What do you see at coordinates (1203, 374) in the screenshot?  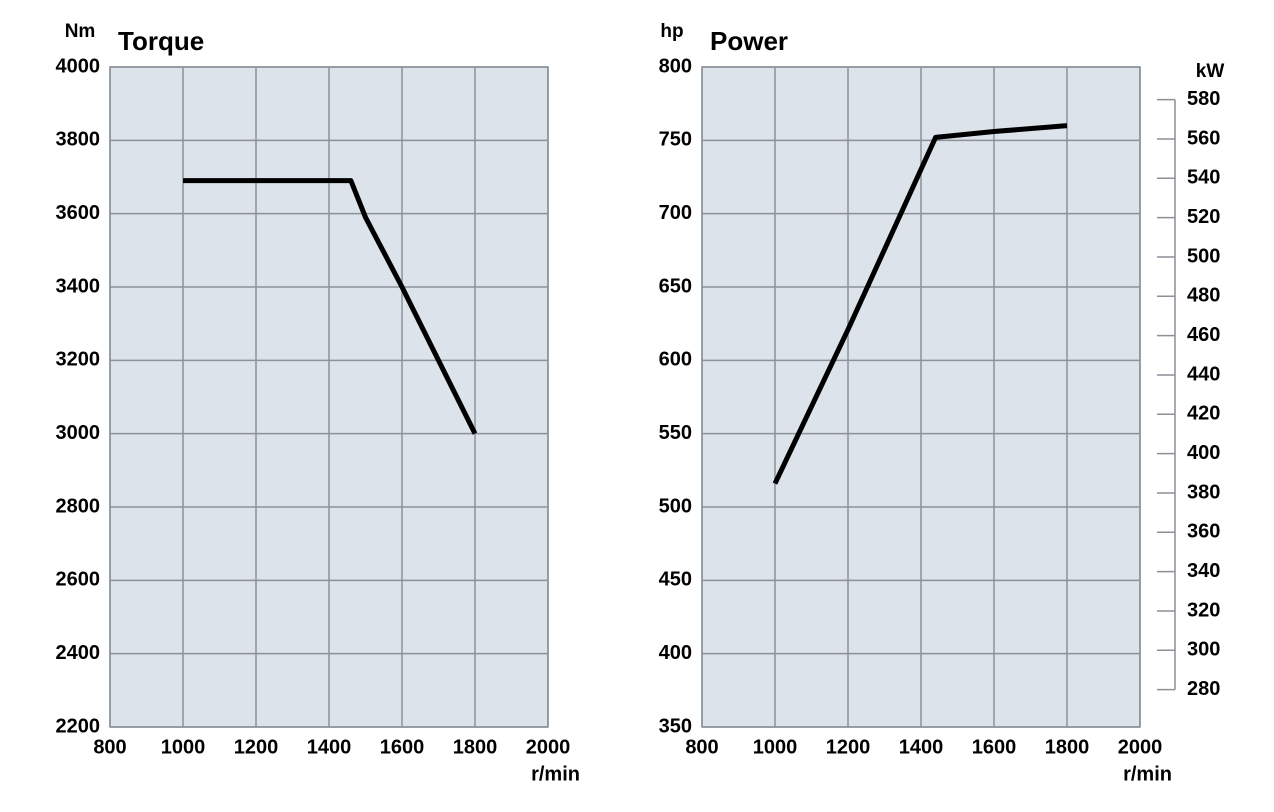 I see `y2-tick-label: 440` at bounding box center [1203, 374].